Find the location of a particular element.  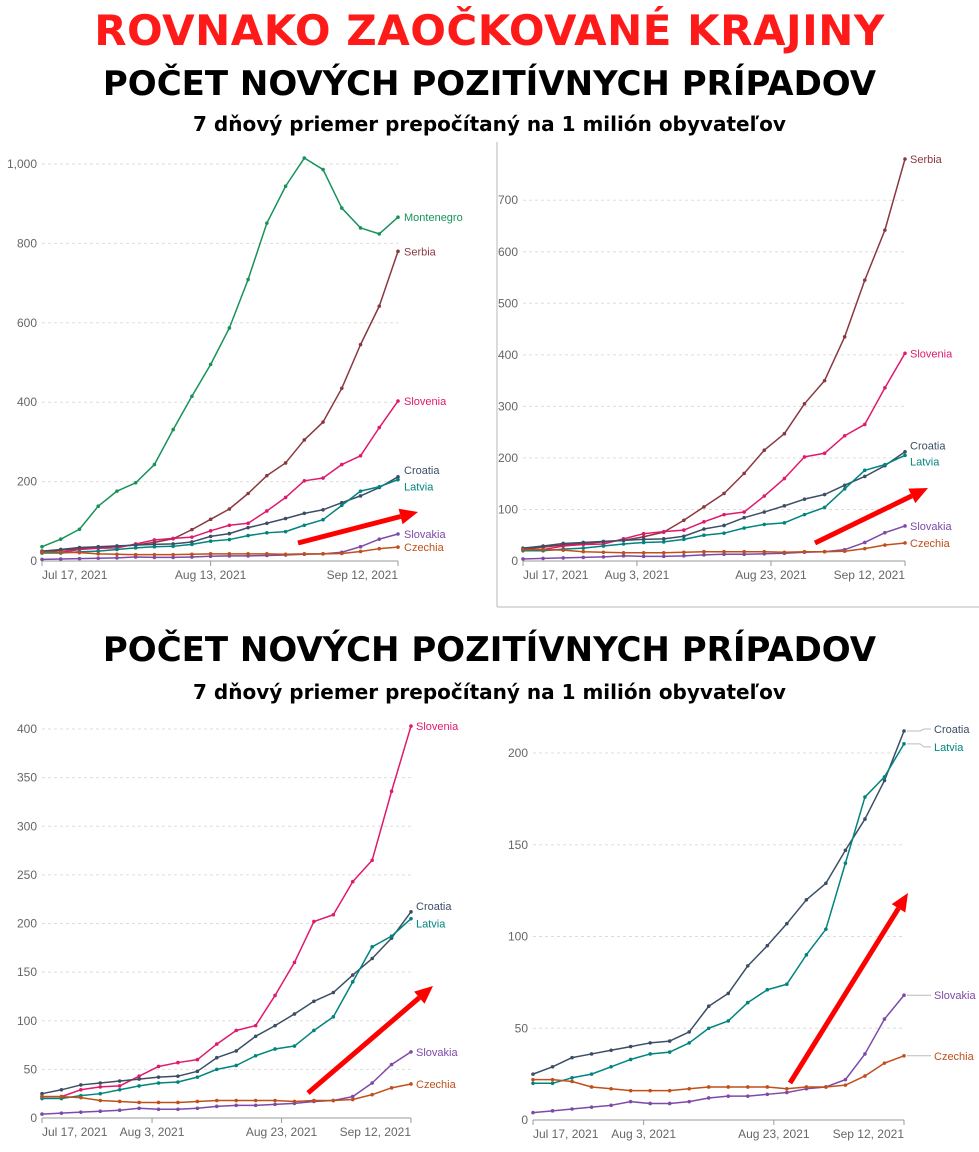

trend-arrow-head is located at coordinates (408, 516).